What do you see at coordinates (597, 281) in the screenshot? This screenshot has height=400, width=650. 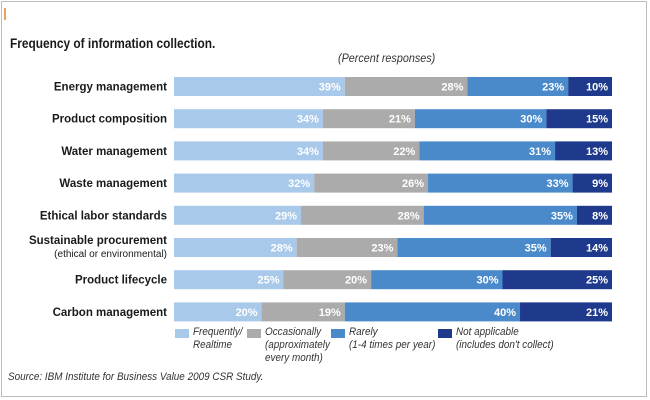 I see `value-label-not_applicable-product-lifecycle: 25%` at bounding box center [597, 281].